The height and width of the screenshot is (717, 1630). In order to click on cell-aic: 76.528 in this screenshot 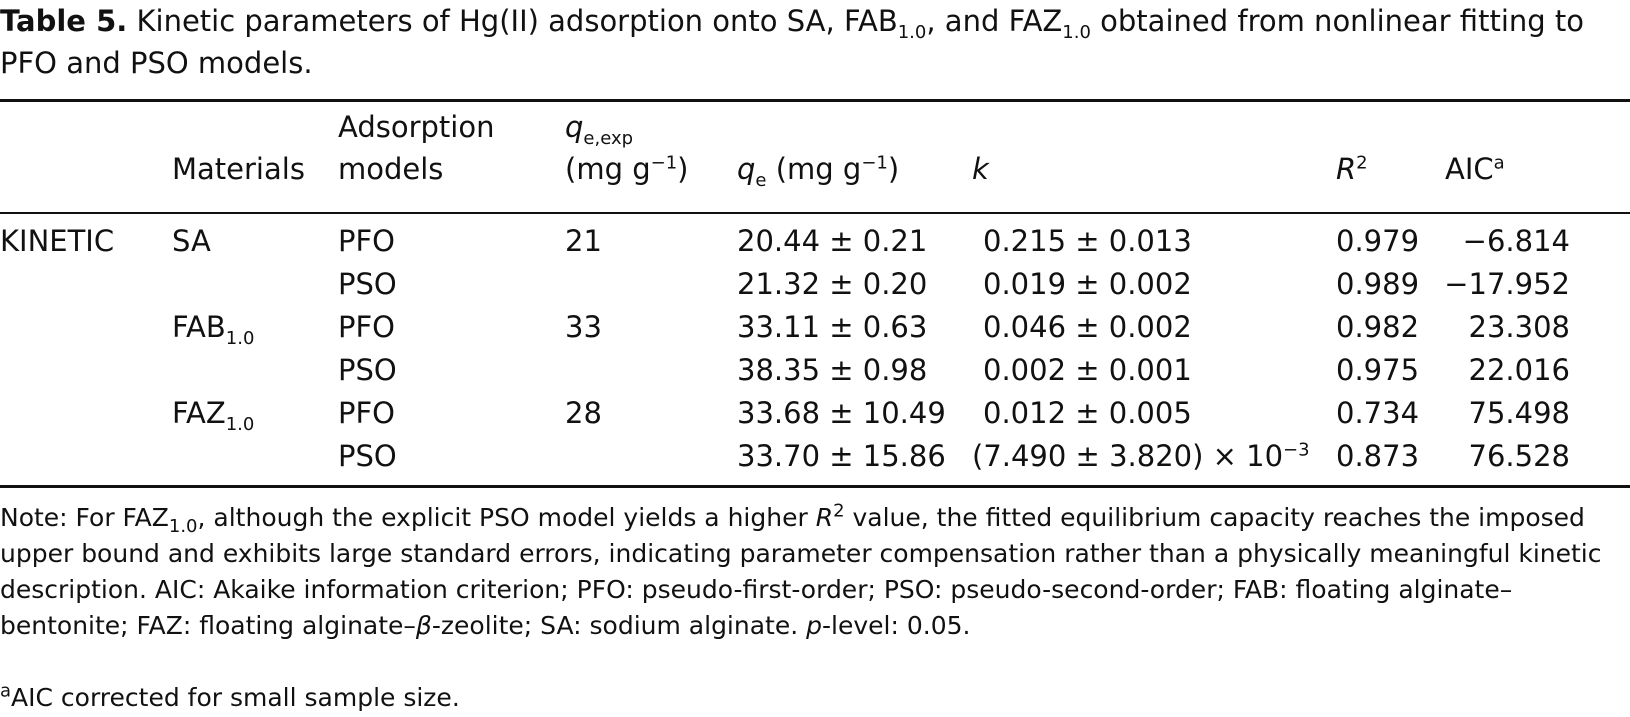, I will do `click(1519, 456)`.